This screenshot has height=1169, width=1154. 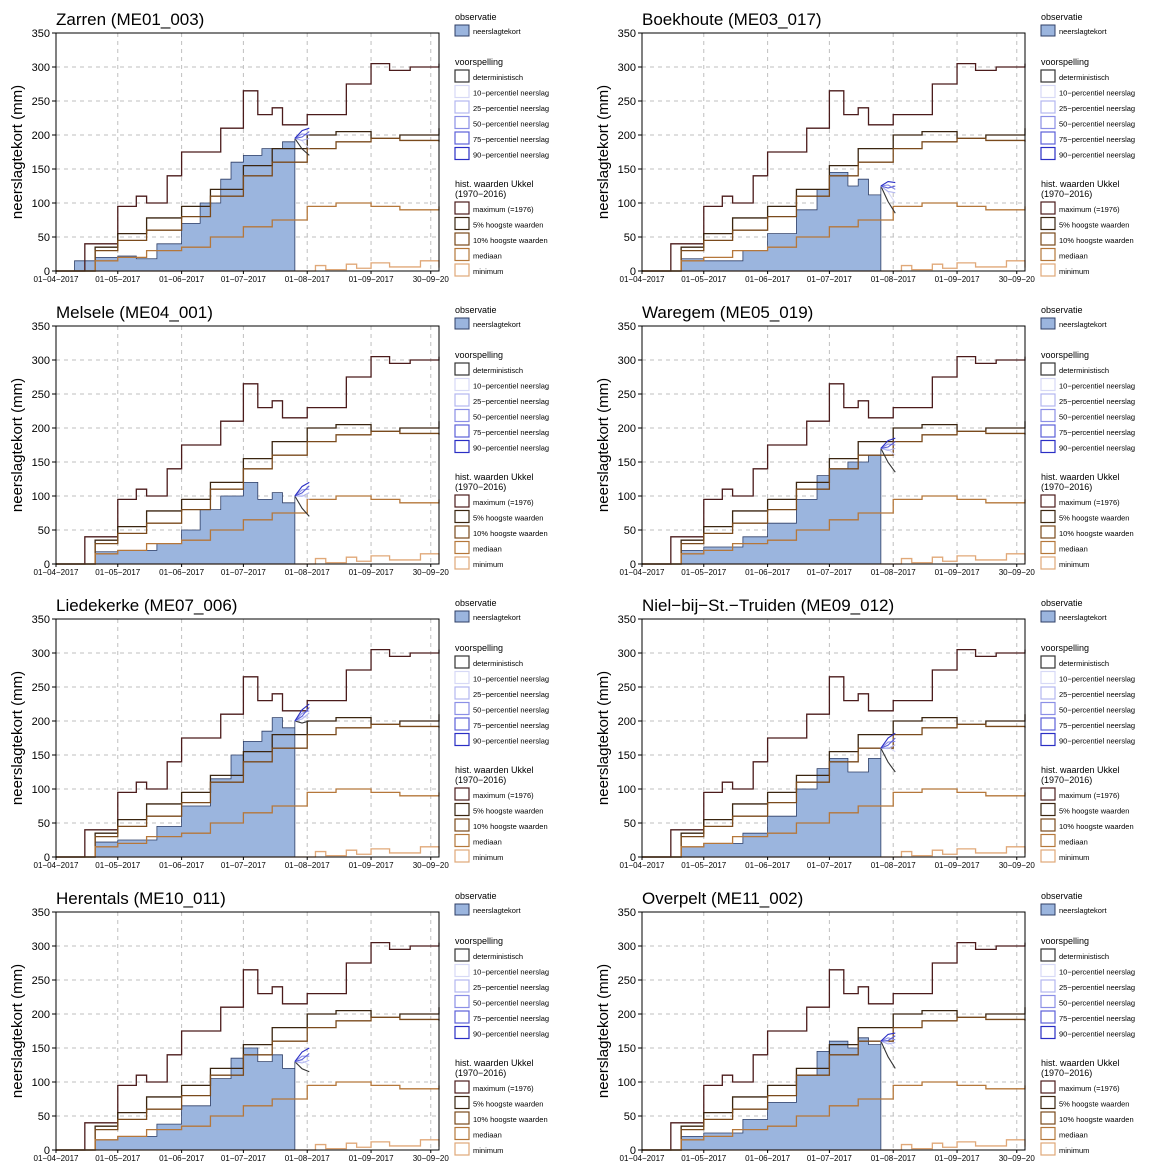 What do you see at coordinates (1073, 842) in the screenshot?
I see `legend-hist-item: mediaan` at bounding box center [1073, 842].